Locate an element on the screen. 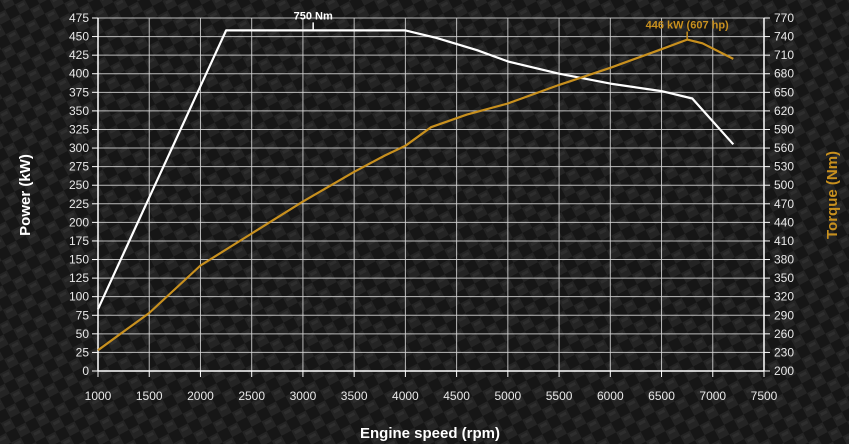 This screenshot has width=849, height=444. x-tick-label: 3500 is located at coordinates (354, 396).